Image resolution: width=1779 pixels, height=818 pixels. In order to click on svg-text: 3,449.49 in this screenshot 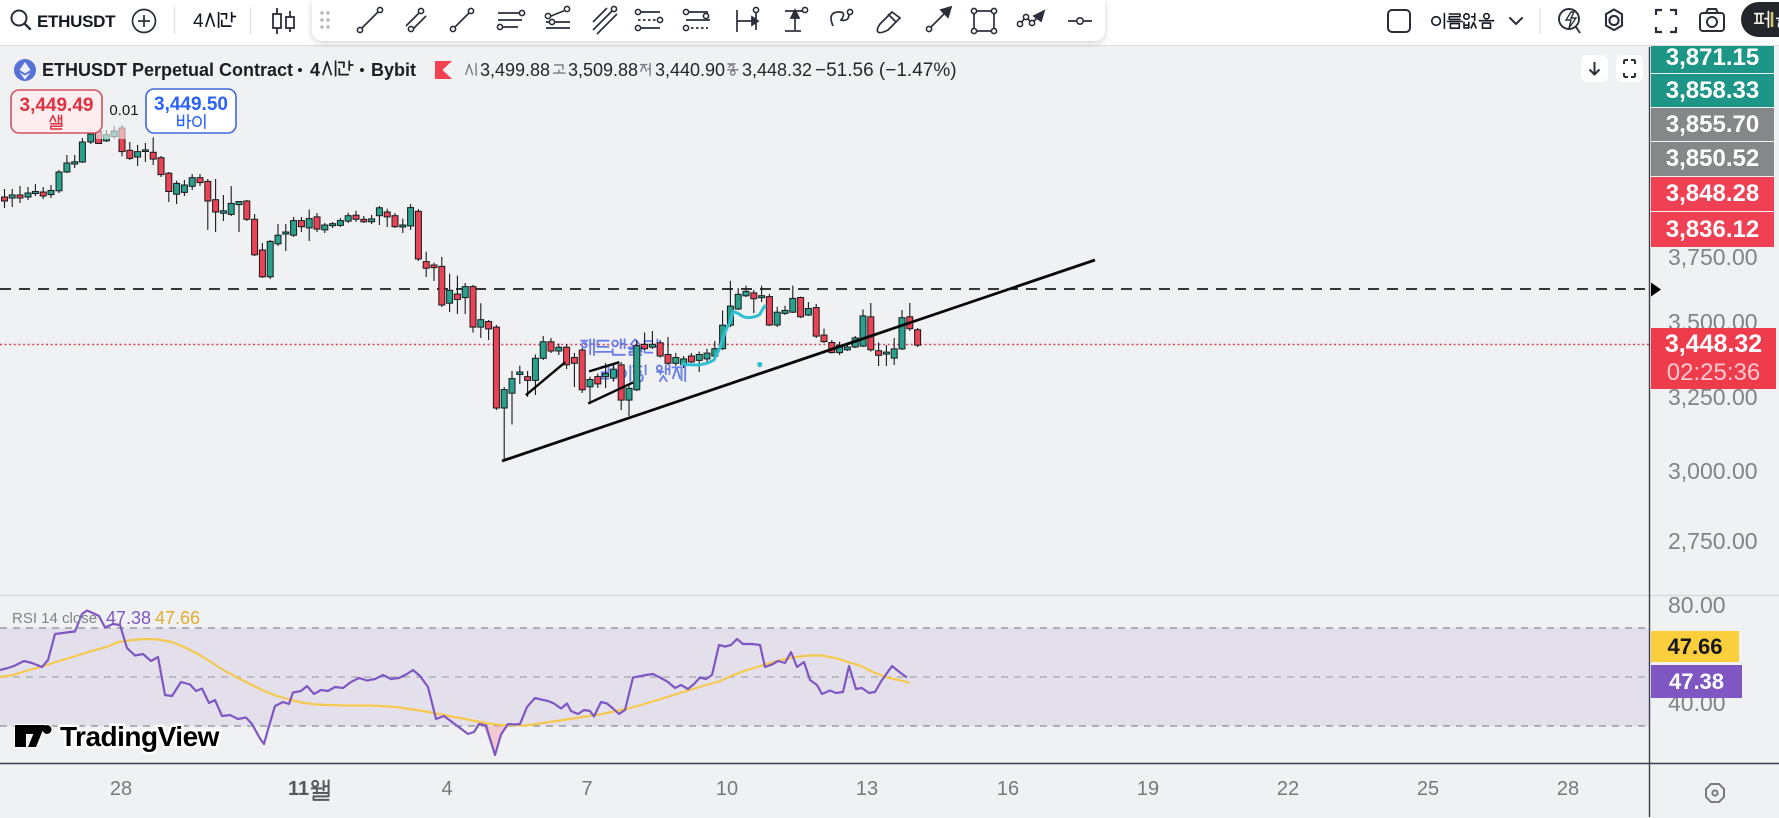, I will do `click(57, 105)`.